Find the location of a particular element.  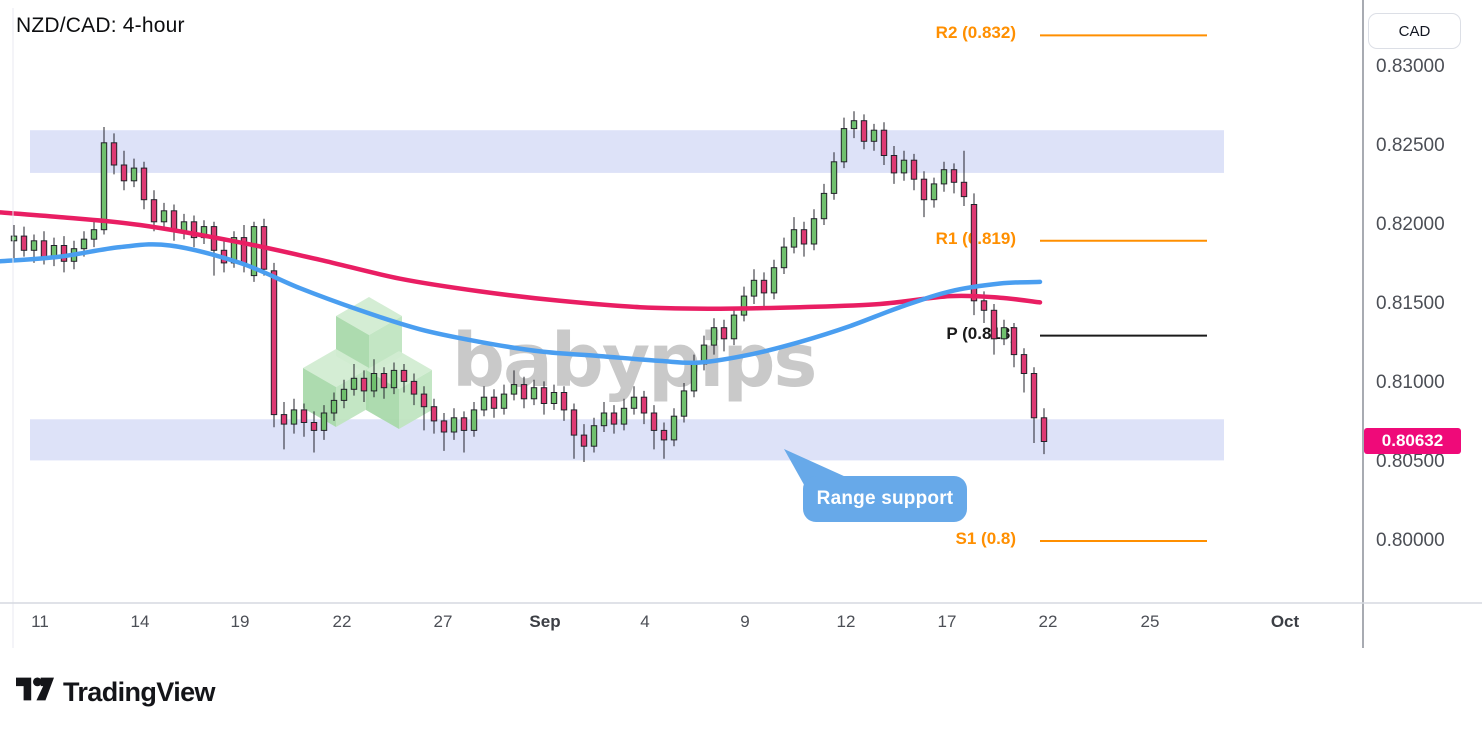

range-support-callout-bubble is located at coordinates (875, 485).